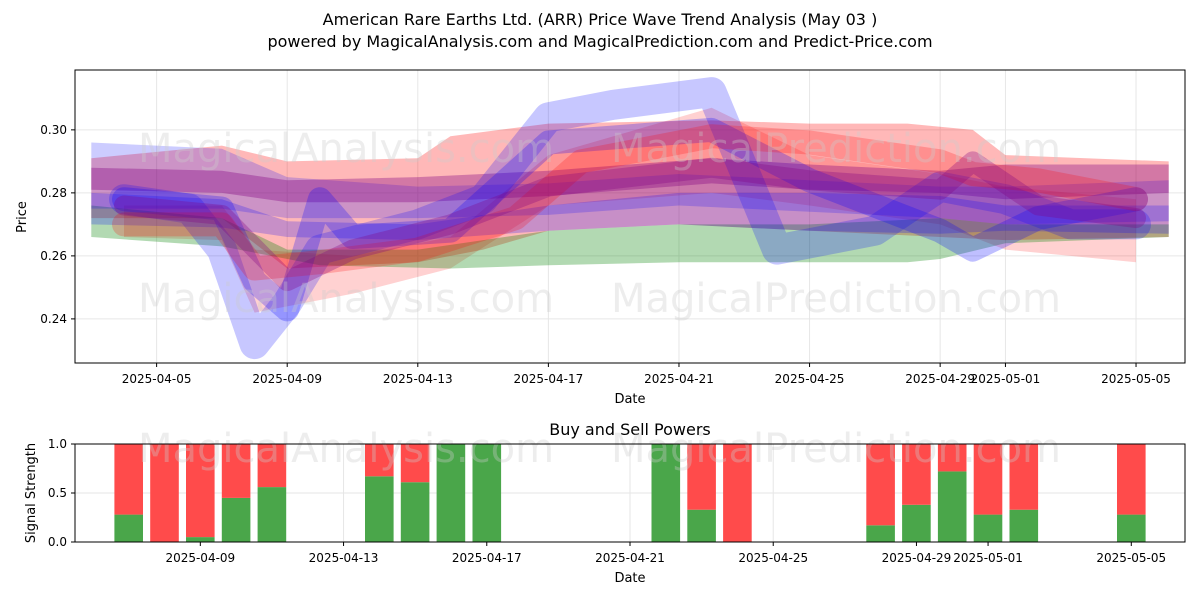 Image resolution: width=1200 pixels, height=600 pixels. Describe the element at coordinates (836, 149) in the screenshot. I see `watermark-magicalprediction-top: MagicalPrediction.com` at that location.